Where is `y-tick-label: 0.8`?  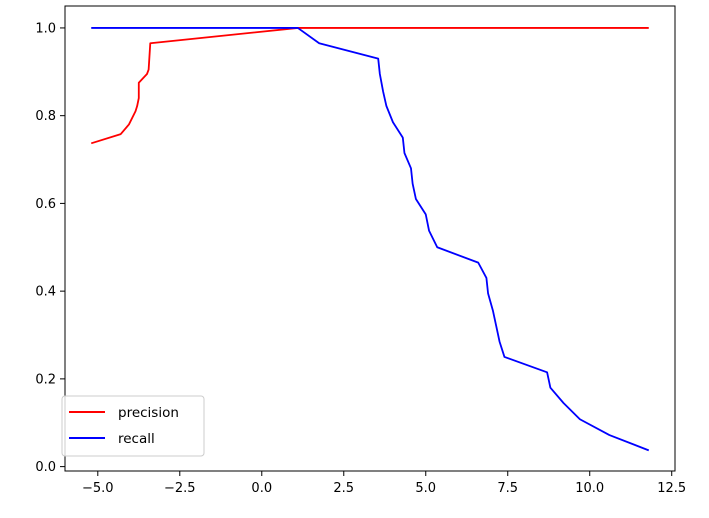 y-tick-label: 0.8 is located at coordinates (45, 116).